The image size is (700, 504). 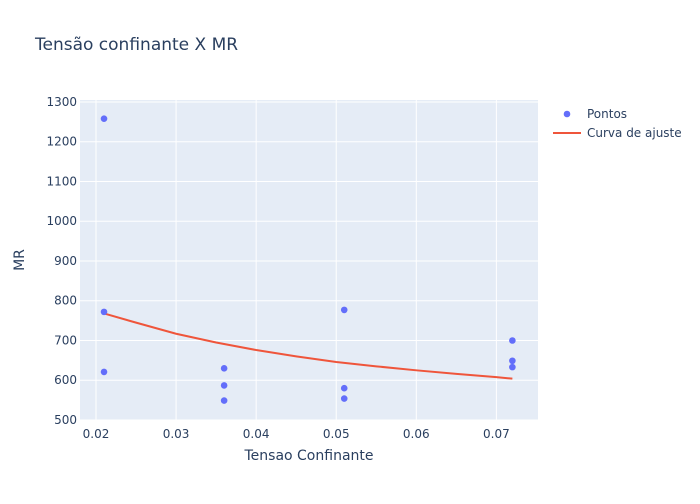 I want to click on y-tick-label: 1200, so click(x=61, y=142).